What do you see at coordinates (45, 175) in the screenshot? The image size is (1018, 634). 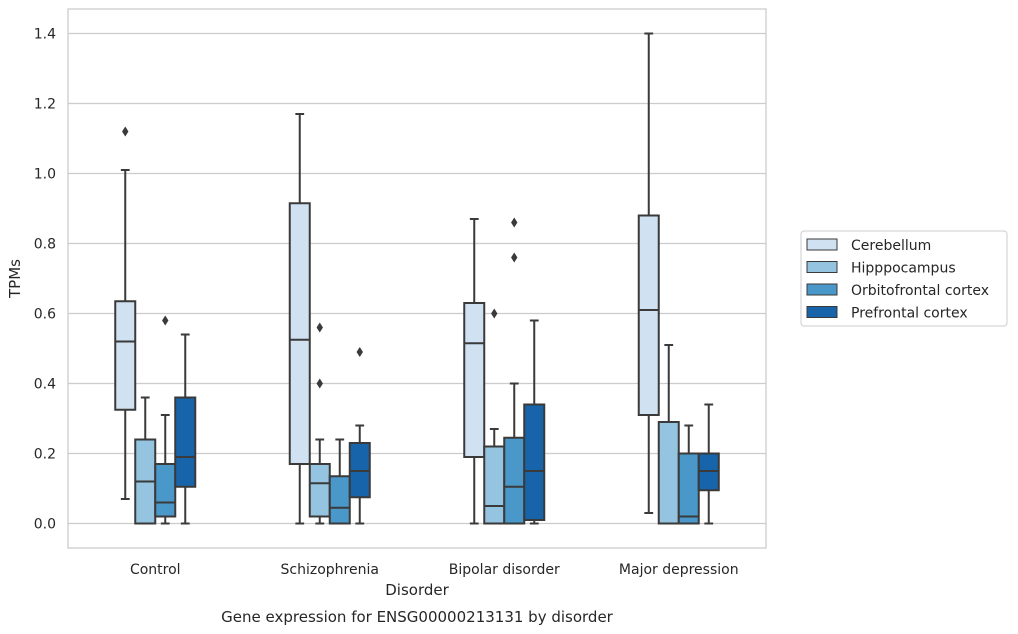 I see `y-tick-label: 1.0` at bounding box center [45, 175].